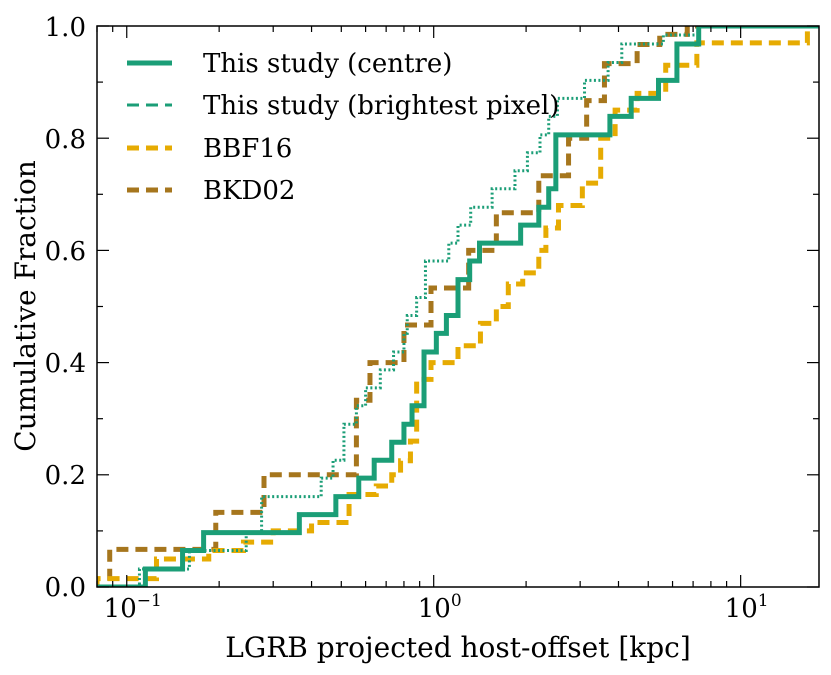 This screenshot has height=675, width=831. What do you see at coordinates (65, 252) in the screenshot?
I see `y-tick-label: 0.6` at bounding box center [65, 252].